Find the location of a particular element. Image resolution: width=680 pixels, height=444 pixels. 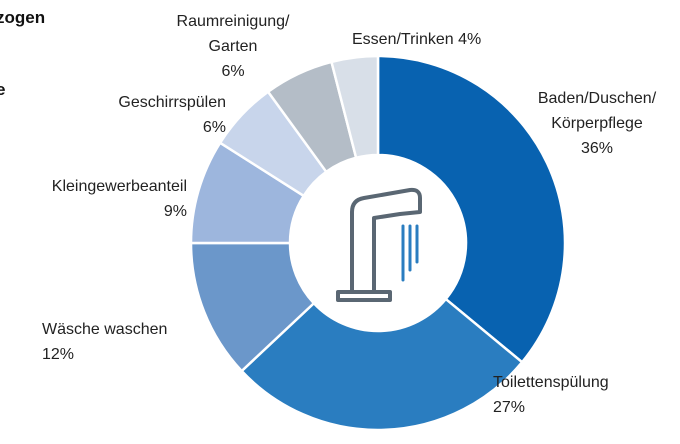

value-label: 27% is located at coordinates (509, 407).